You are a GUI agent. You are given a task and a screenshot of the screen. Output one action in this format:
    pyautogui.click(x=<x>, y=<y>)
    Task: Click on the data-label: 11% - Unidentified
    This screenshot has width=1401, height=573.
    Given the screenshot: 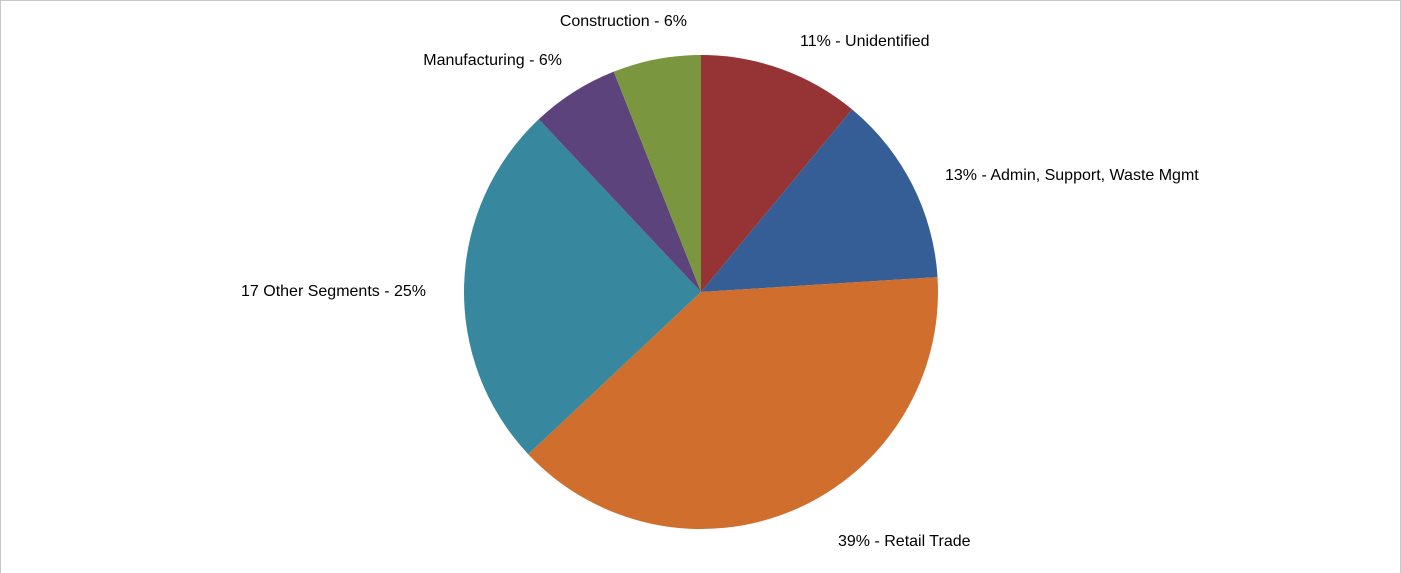 What is the action you would take?
    pyautogui.click(x=865, y=41)
    